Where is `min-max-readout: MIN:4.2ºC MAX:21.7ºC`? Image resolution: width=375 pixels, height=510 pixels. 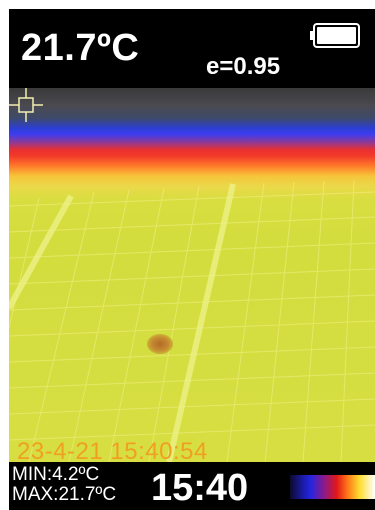 min-max-readout: MIN:4.2ºC MAX:21.7ºC is located at coordinates (64, 485).